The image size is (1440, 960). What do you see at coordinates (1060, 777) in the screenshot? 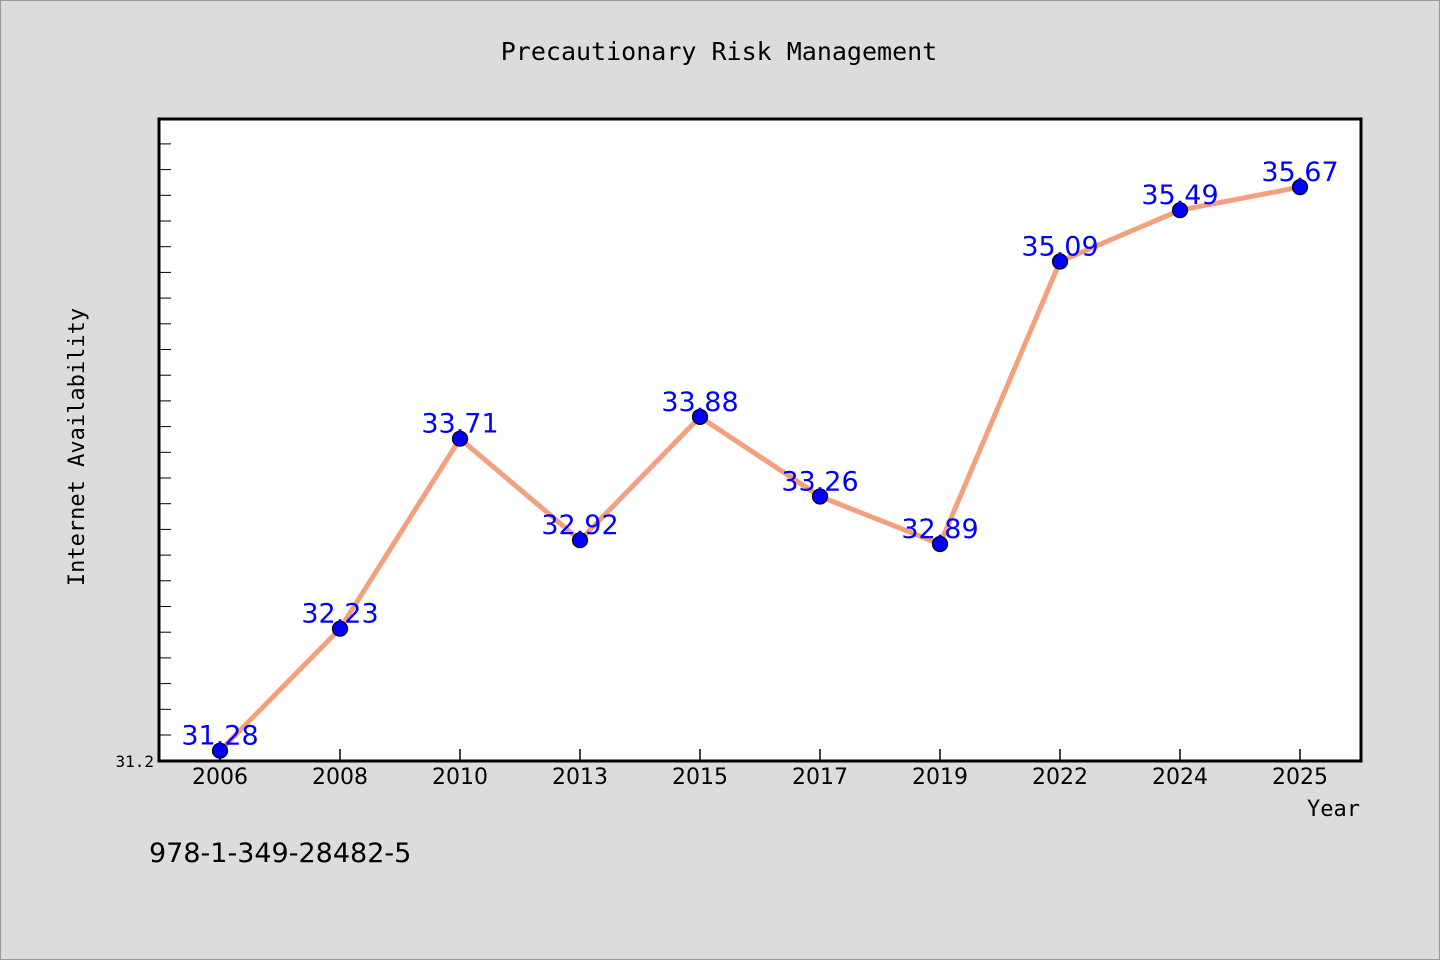
I see `x-tick-label: 2022` at bounding box center [1060, 777].